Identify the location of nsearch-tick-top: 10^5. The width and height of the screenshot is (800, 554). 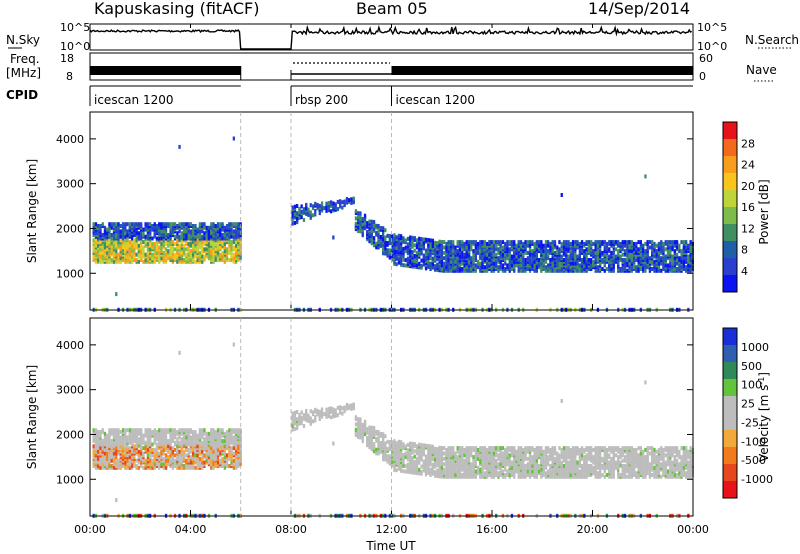
(712, 27).